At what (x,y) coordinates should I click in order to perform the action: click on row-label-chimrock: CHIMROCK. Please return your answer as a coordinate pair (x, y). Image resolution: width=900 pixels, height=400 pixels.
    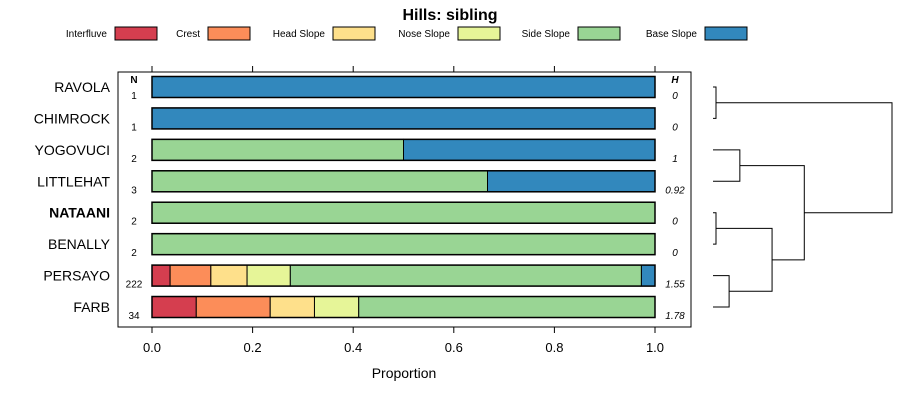
    Looking at the image, I should click on (72, 118).